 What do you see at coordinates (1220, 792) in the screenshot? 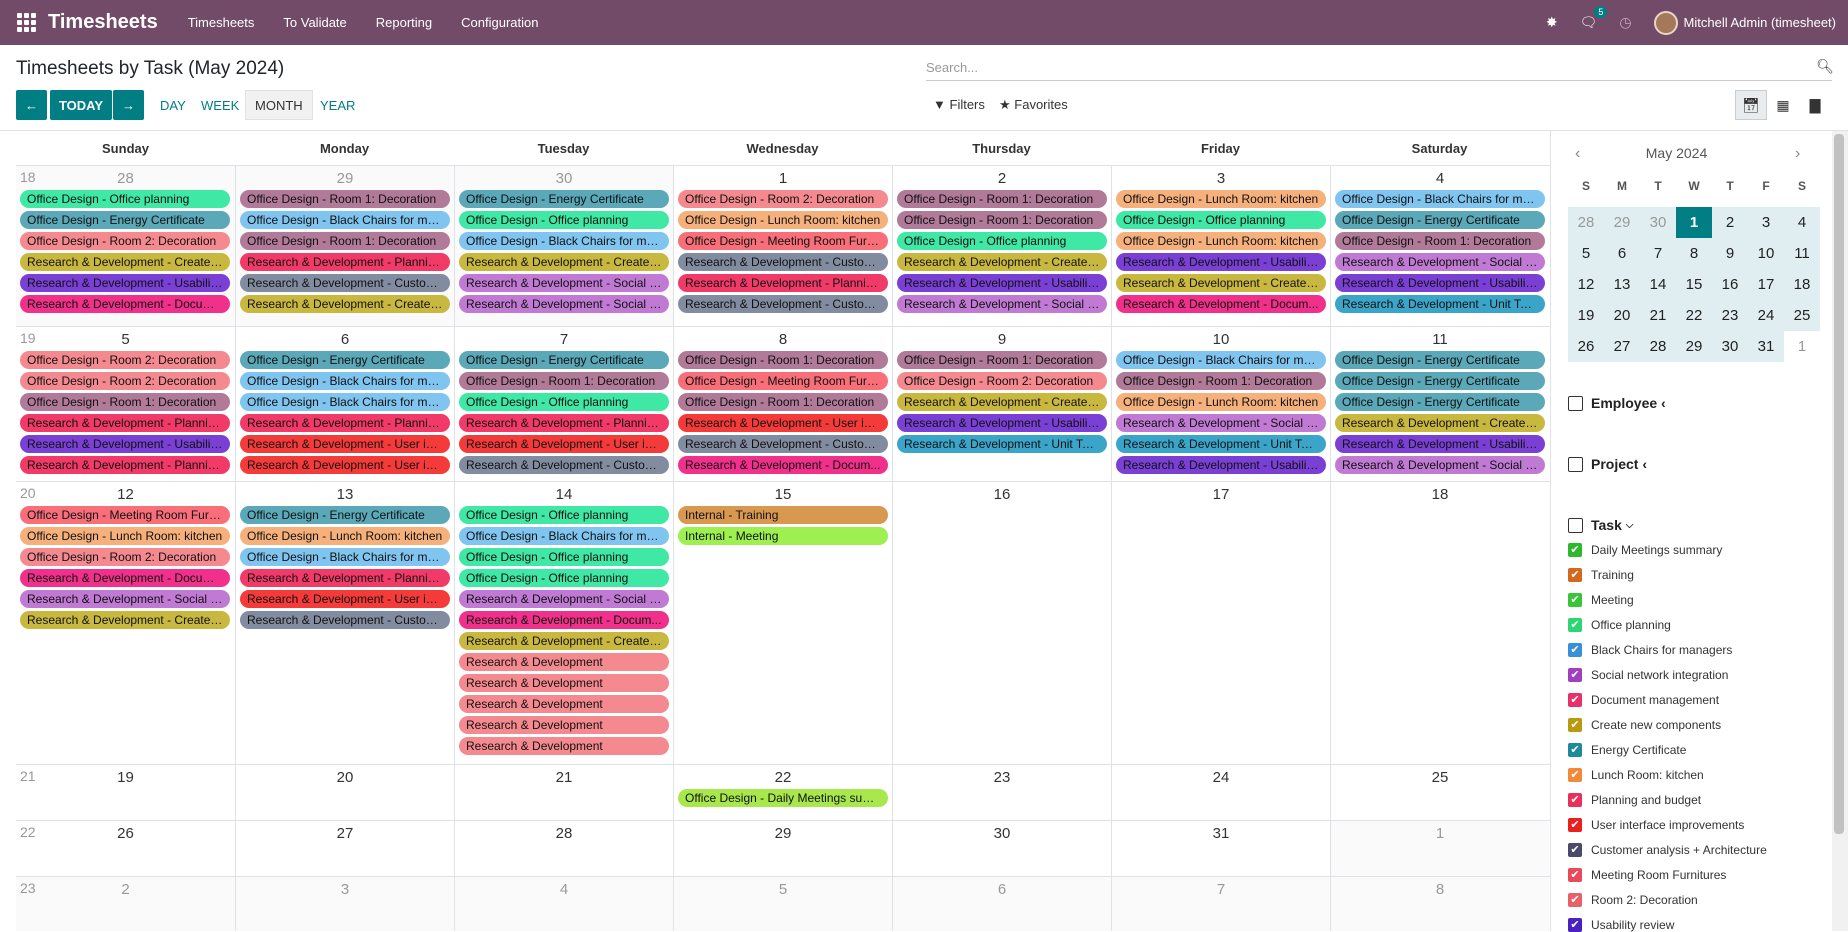
I see `calendar-day-cell: 24` at bounding box center [1220, 792].